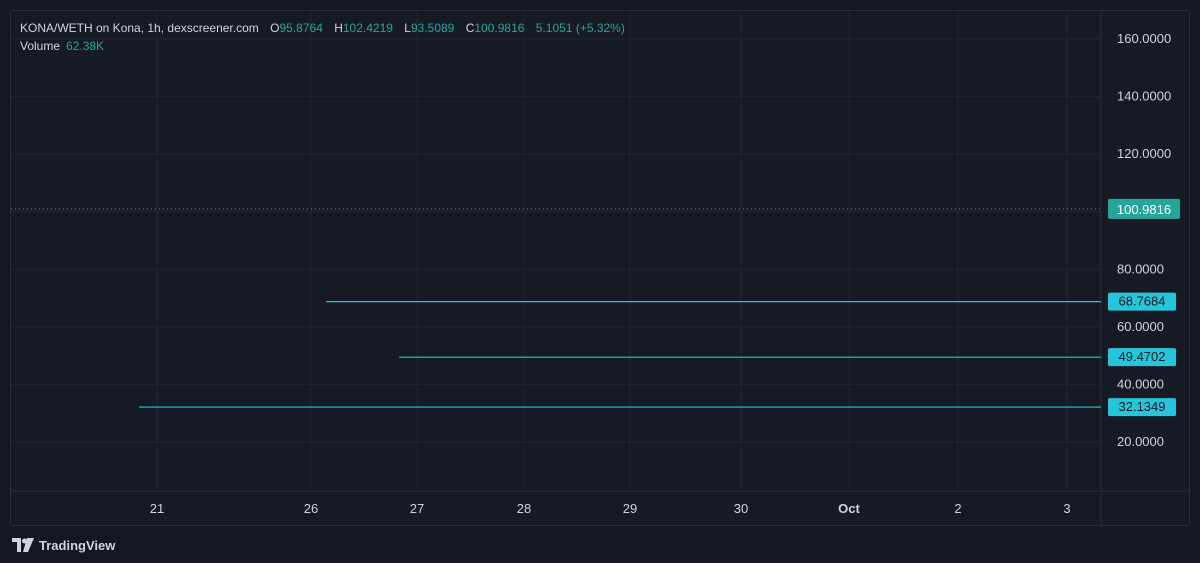 This screenshot has width=1200, height=563. I want to click on legend-open-value: 95.8764, so click(301, 28).